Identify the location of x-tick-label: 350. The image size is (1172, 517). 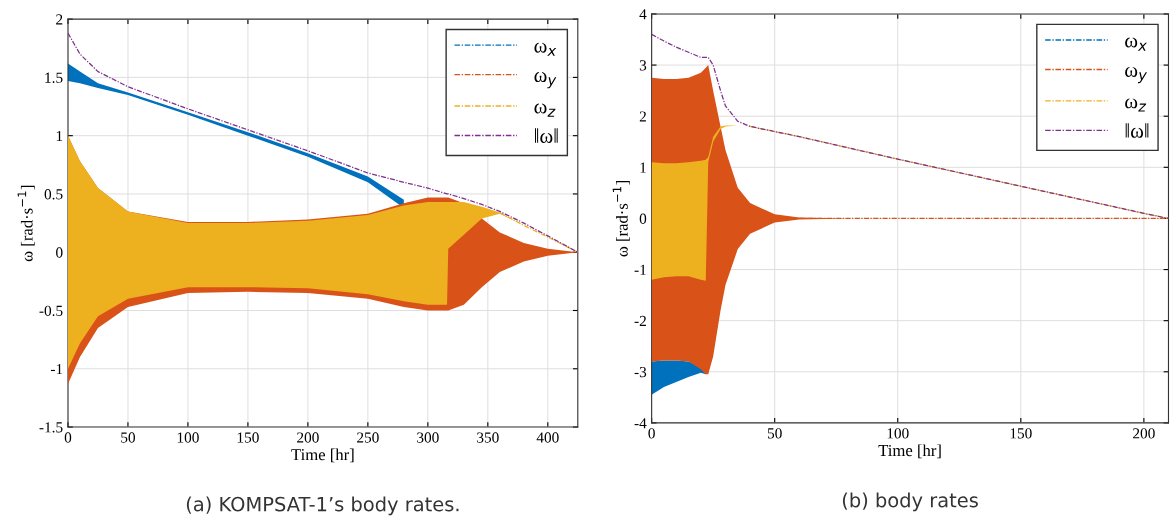
(488, 437).